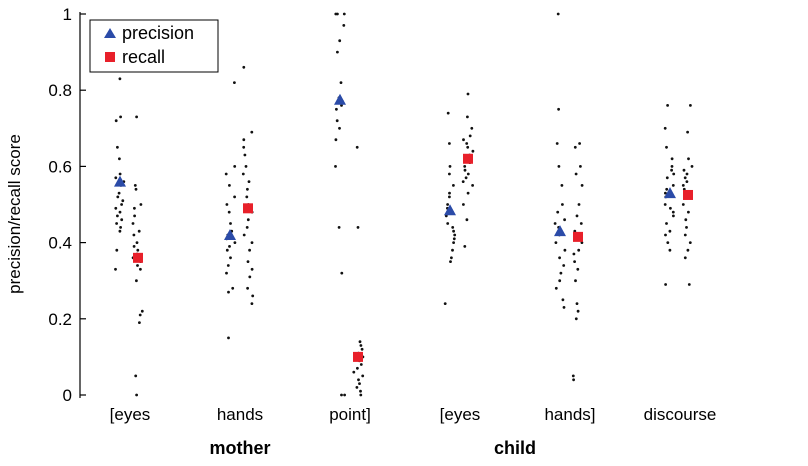  I want to click on legend-box, so click(154, 46).